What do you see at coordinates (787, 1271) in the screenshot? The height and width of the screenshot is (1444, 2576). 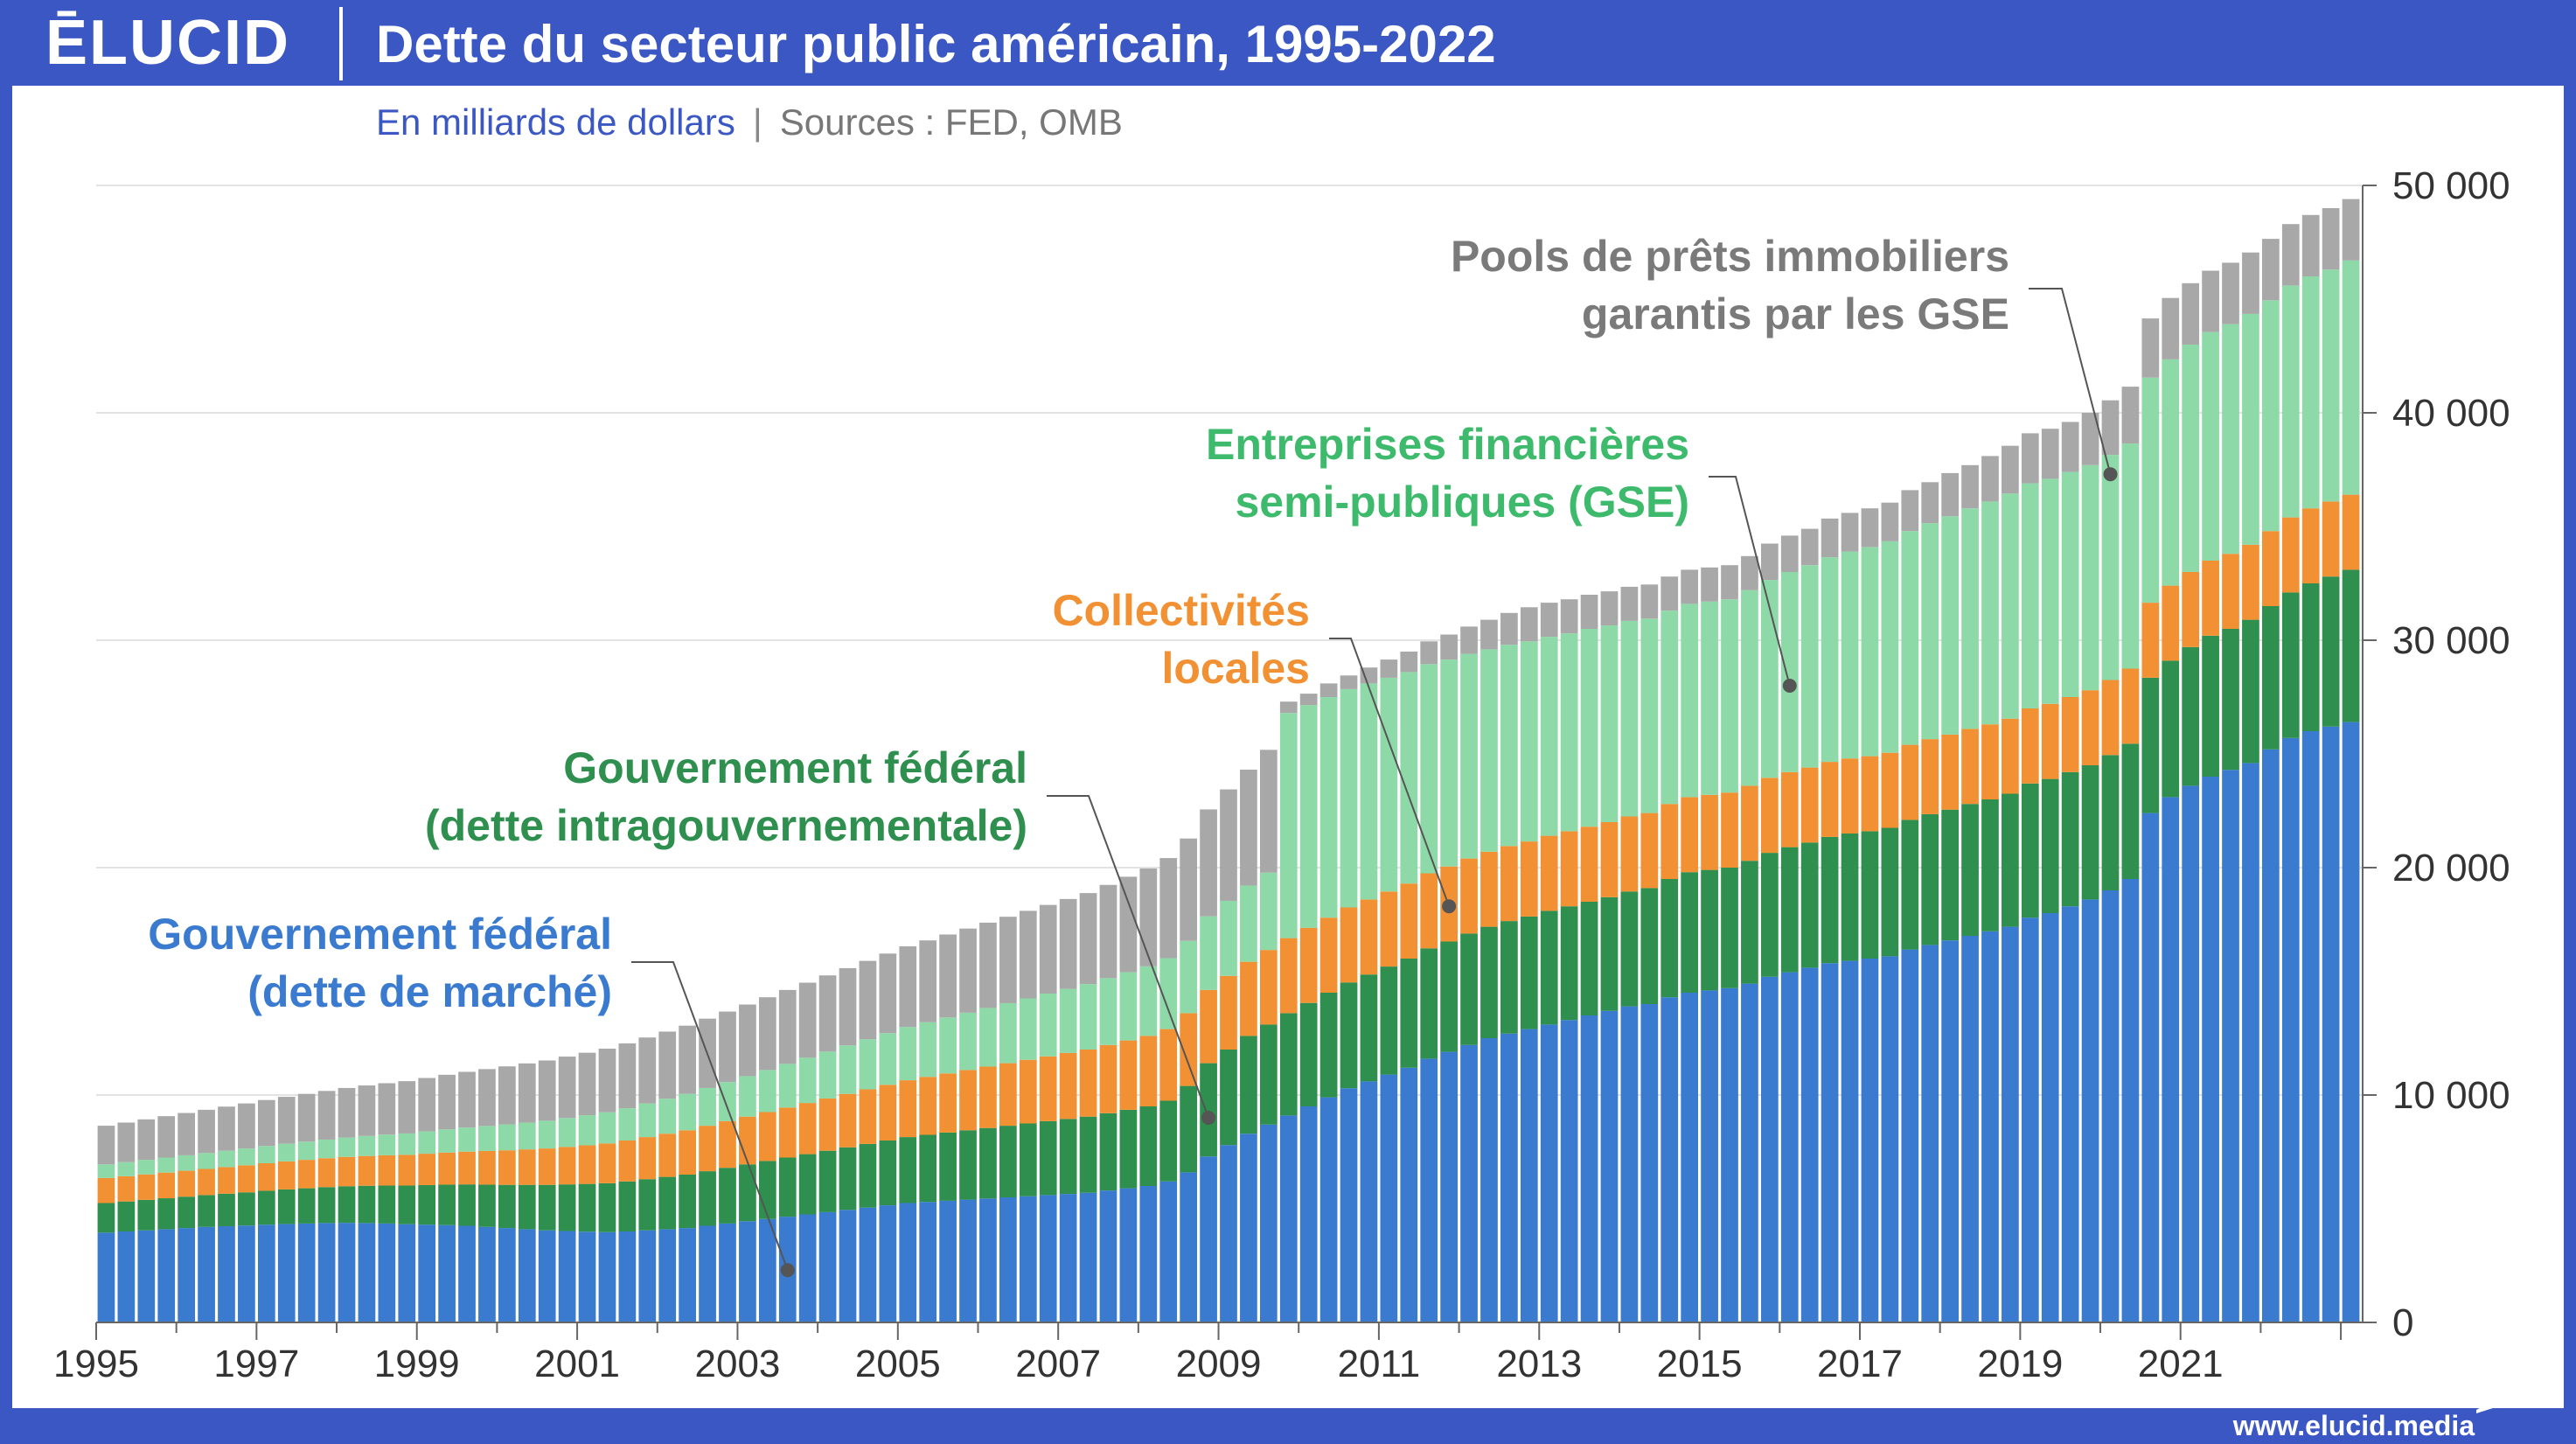 I see `annotation-dot` at bounding box center [787, 1271].